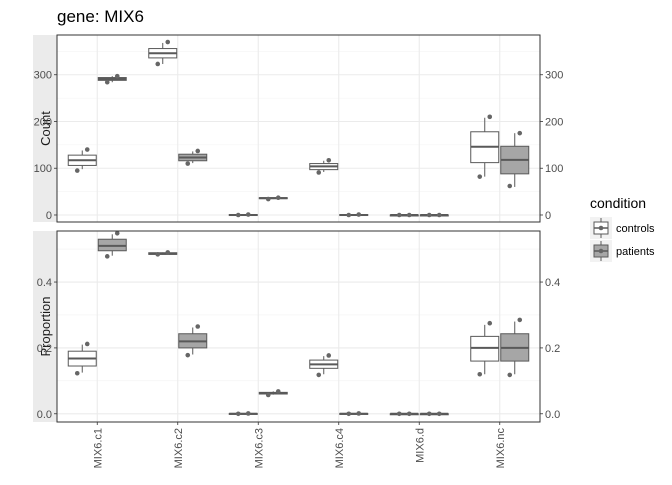  Describe the element at coordinates (552, 283) in the screenshot. I see `y-tick-label-right: 0.4` at that location.